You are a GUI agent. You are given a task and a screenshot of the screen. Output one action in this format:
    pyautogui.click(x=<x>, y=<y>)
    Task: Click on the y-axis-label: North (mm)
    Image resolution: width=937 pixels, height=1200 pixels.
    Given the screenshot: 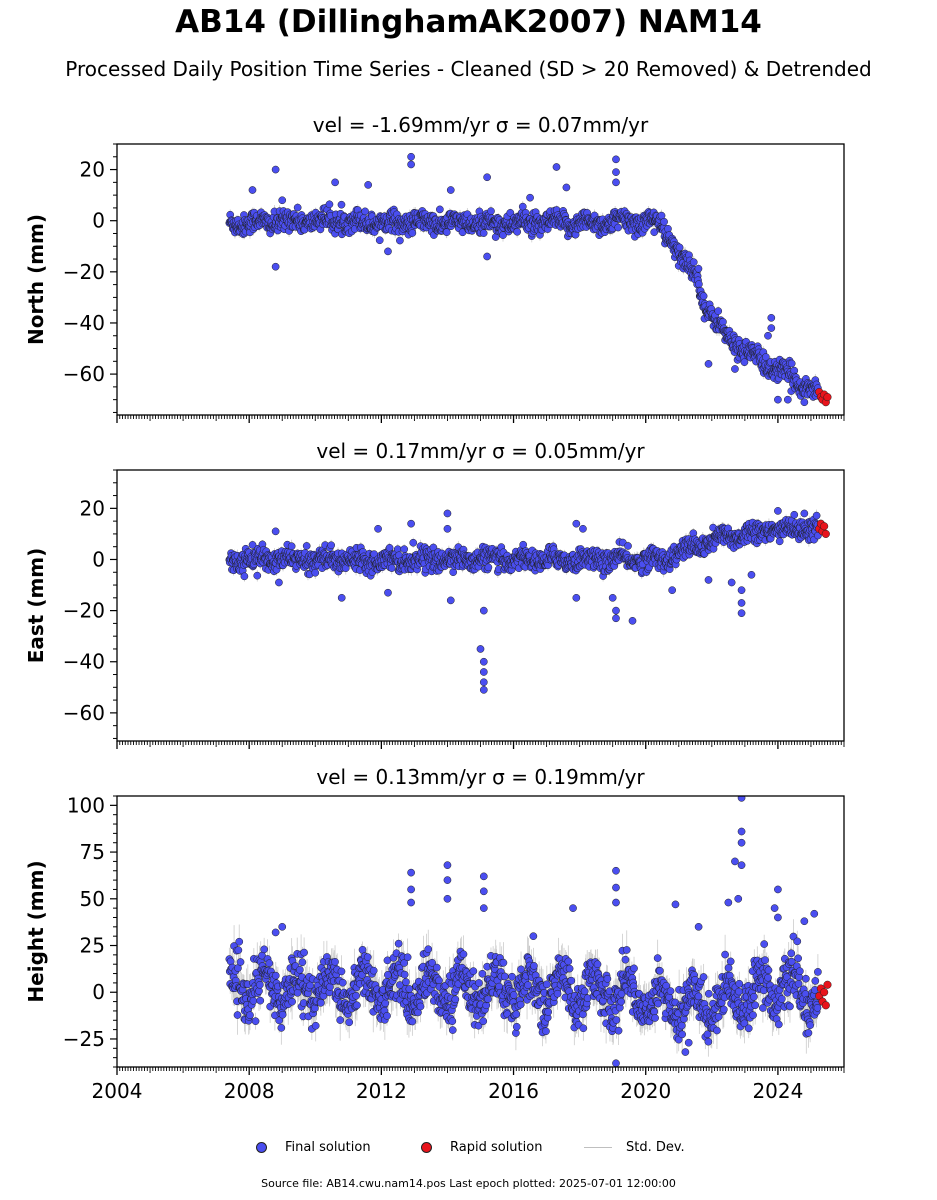 What is the action you would take?
    pyautogui.click(x=36, y=279)
    